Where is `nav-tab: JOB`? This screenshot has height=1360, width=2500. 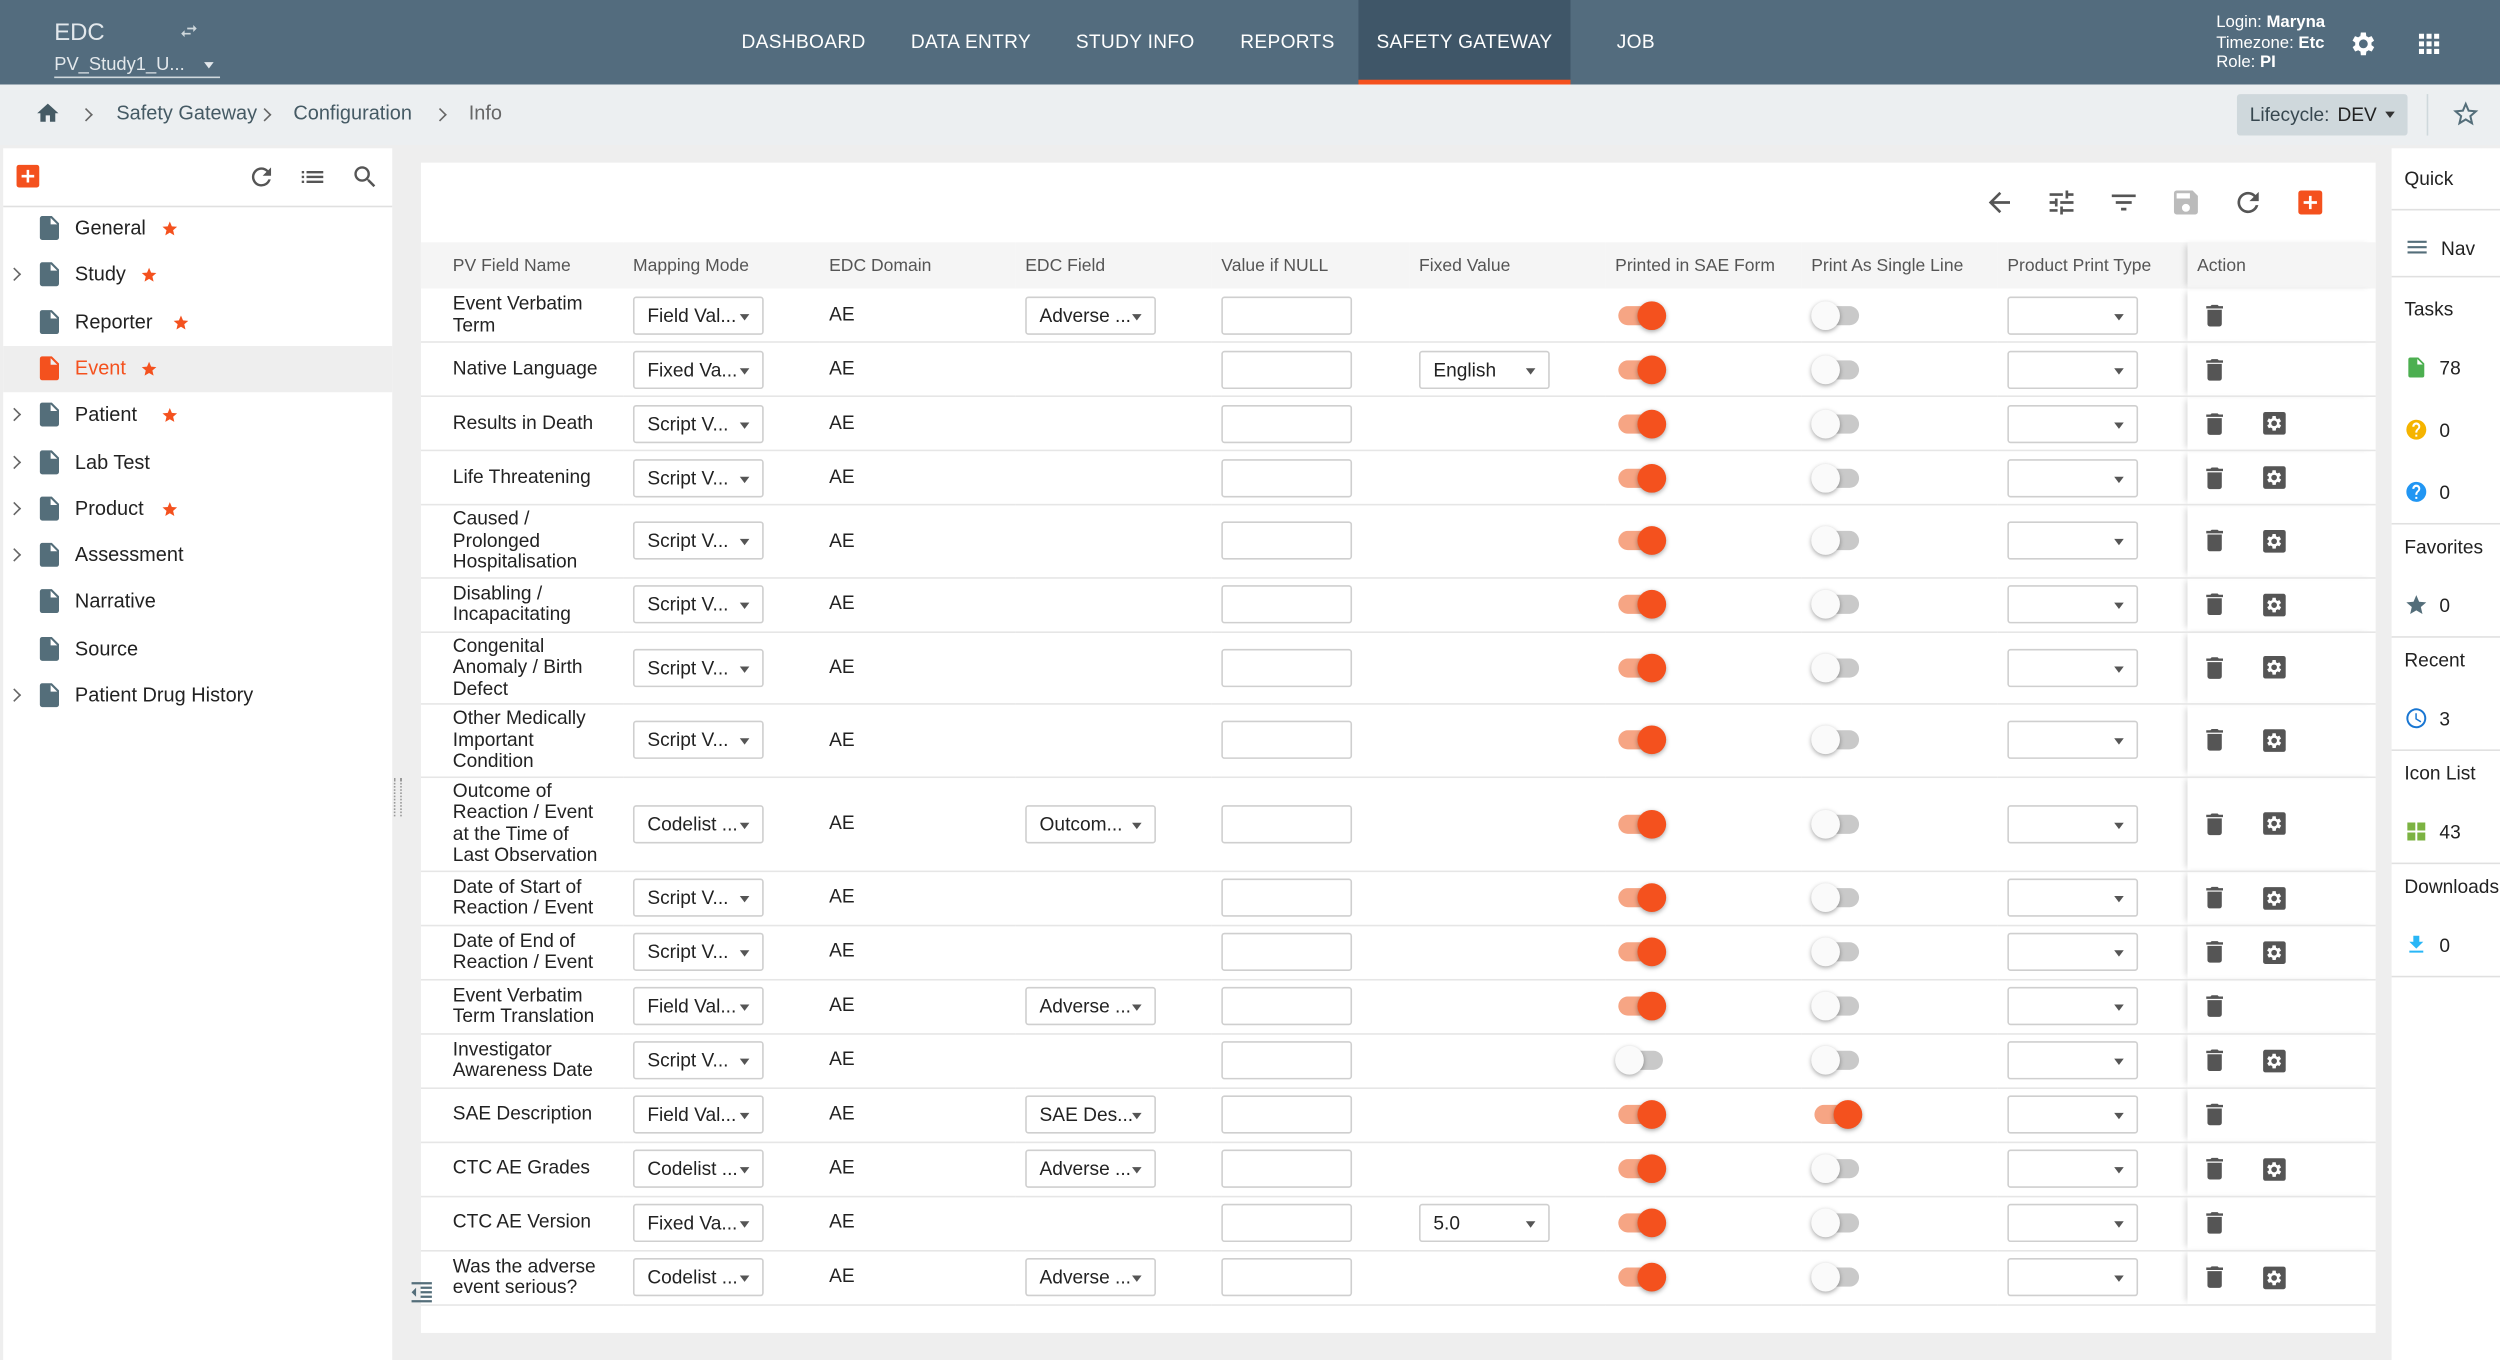 nav-tab: JOB is located at coordinates (1635, 41).